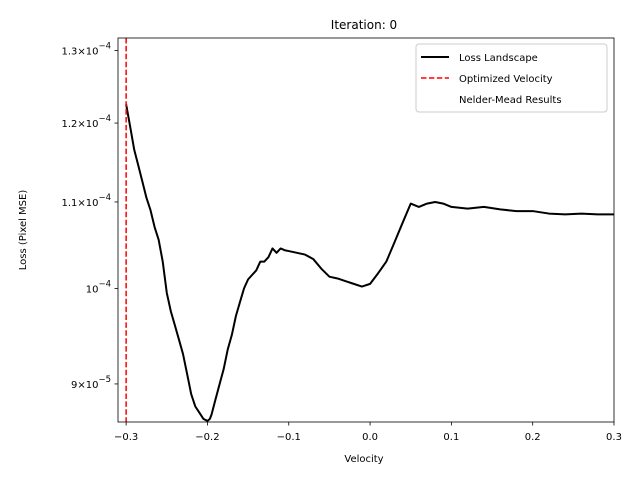 This screenshot has width=640, height=480. What do you see at coordinates (91, 383) in the screenshot?
I see `y-tick-label: 9×10⁻⁵` at bounding box center [91, 383].